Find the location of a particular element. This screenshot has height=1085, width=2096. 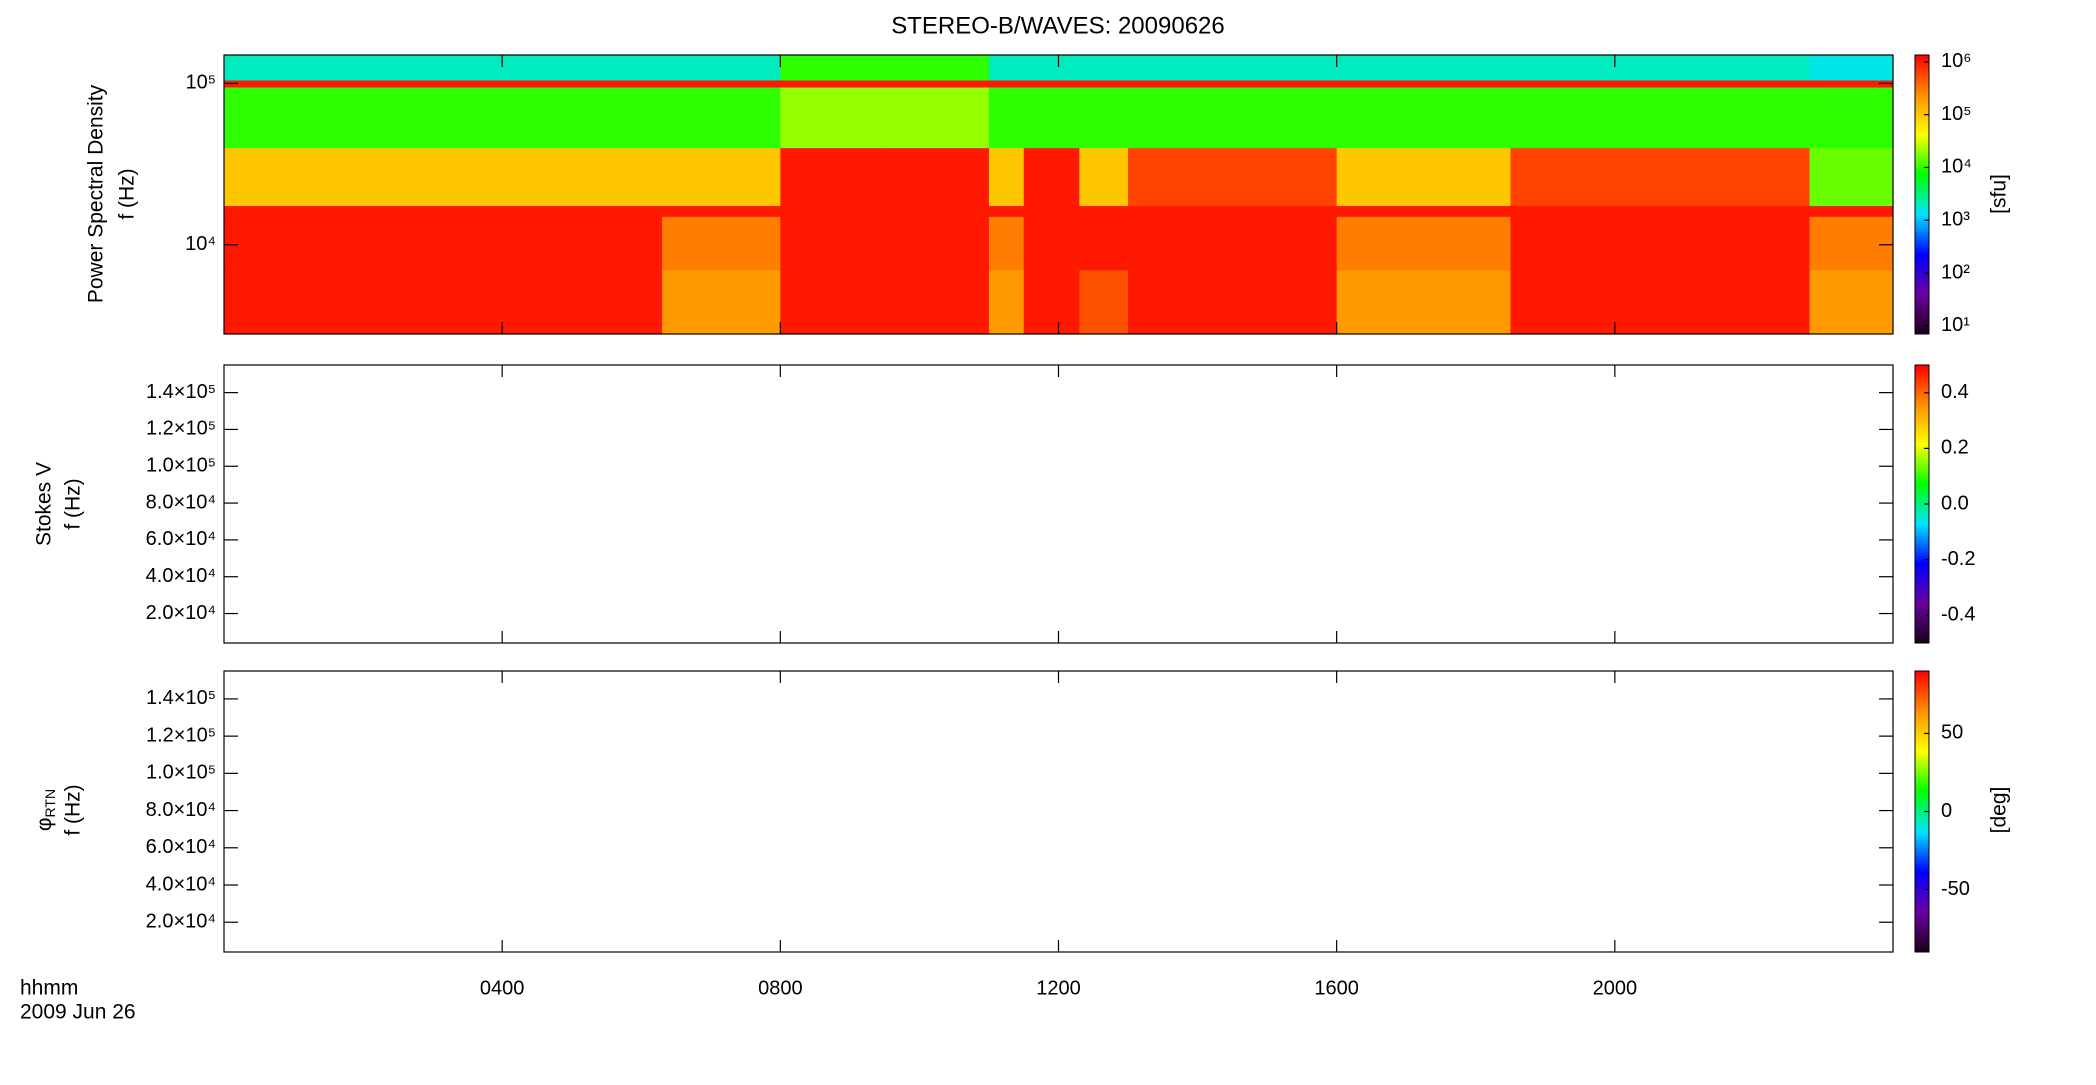

colorbar-tick-label: 10² is located at coordinates (1955, 272).